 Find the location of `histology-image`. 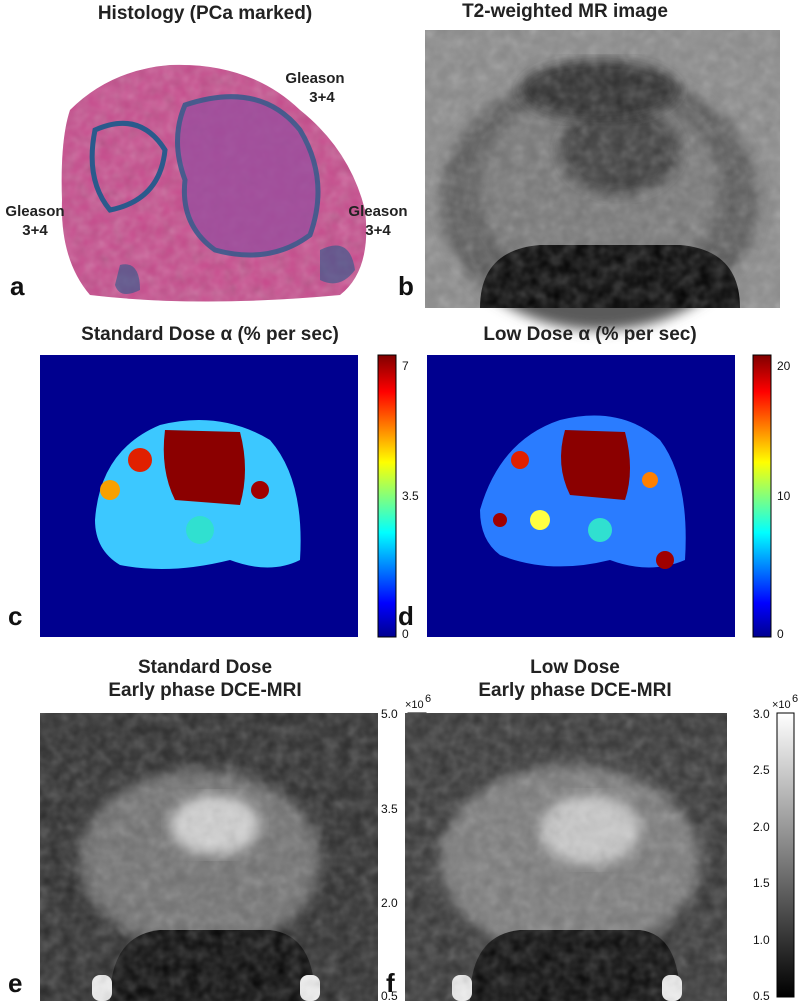

histology-image is located at coordinates (214, 183).